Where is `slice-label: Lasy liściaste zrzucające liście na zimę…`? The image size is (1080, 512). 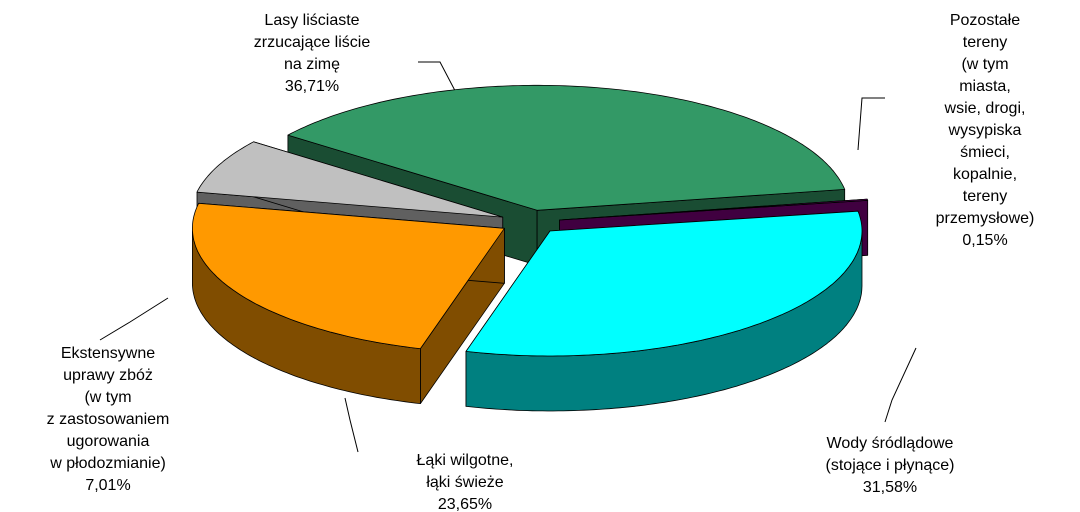 slice-label: Lasy liściaste zrzucające liście na zimę… is located at coordinates (312, 54).